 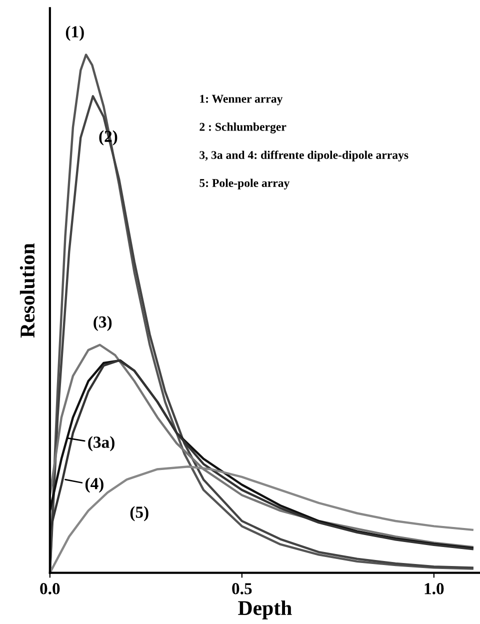 What do you see at coordinates (139, 514) in the screenshot?
I see `annotation: (5)` at bounding box center [139, 514].